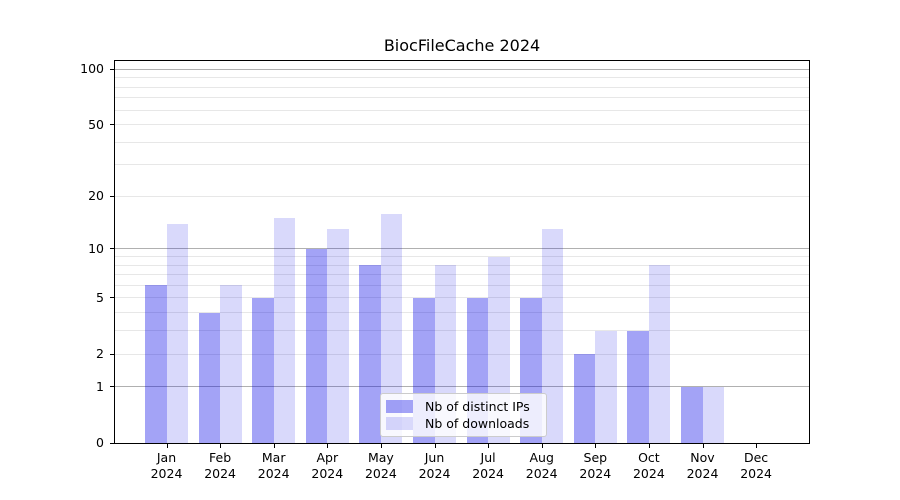  What do you see at coordinates (100, 354) in the screenshot?
I see `y-tick-label: 2` at bounding box center [100, 354].